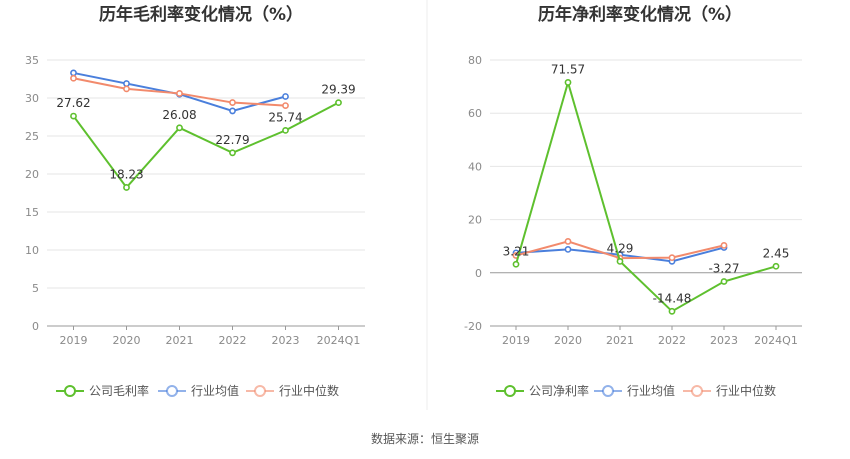 The width and height of the screenshot is (850, 459). I want to click on y-tick-label: 40, so click(475, 166).